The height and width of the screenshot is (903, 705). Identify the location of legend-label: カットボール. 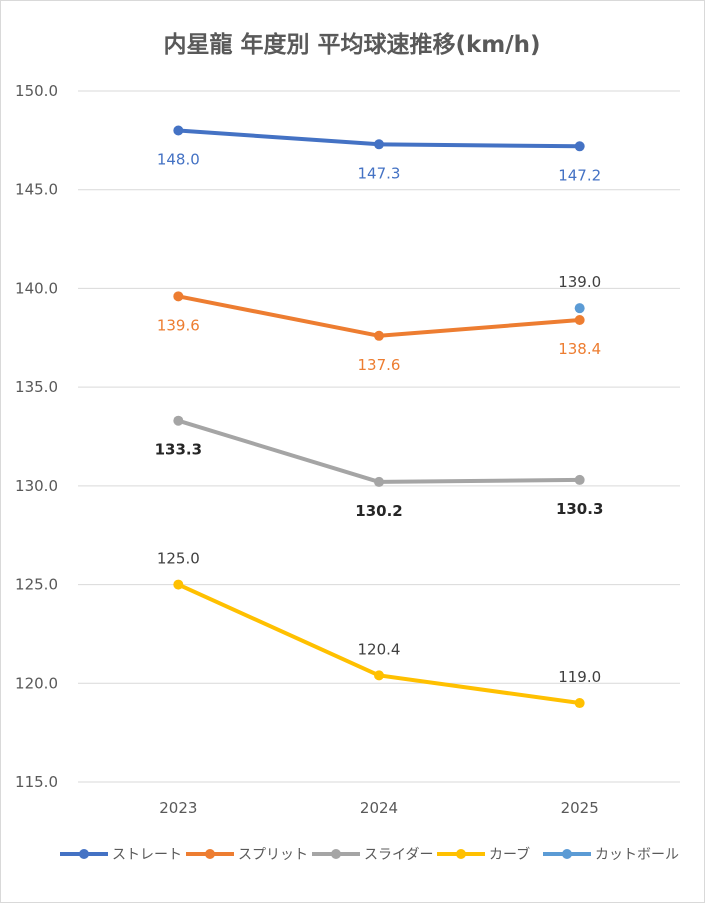
(637, 855).